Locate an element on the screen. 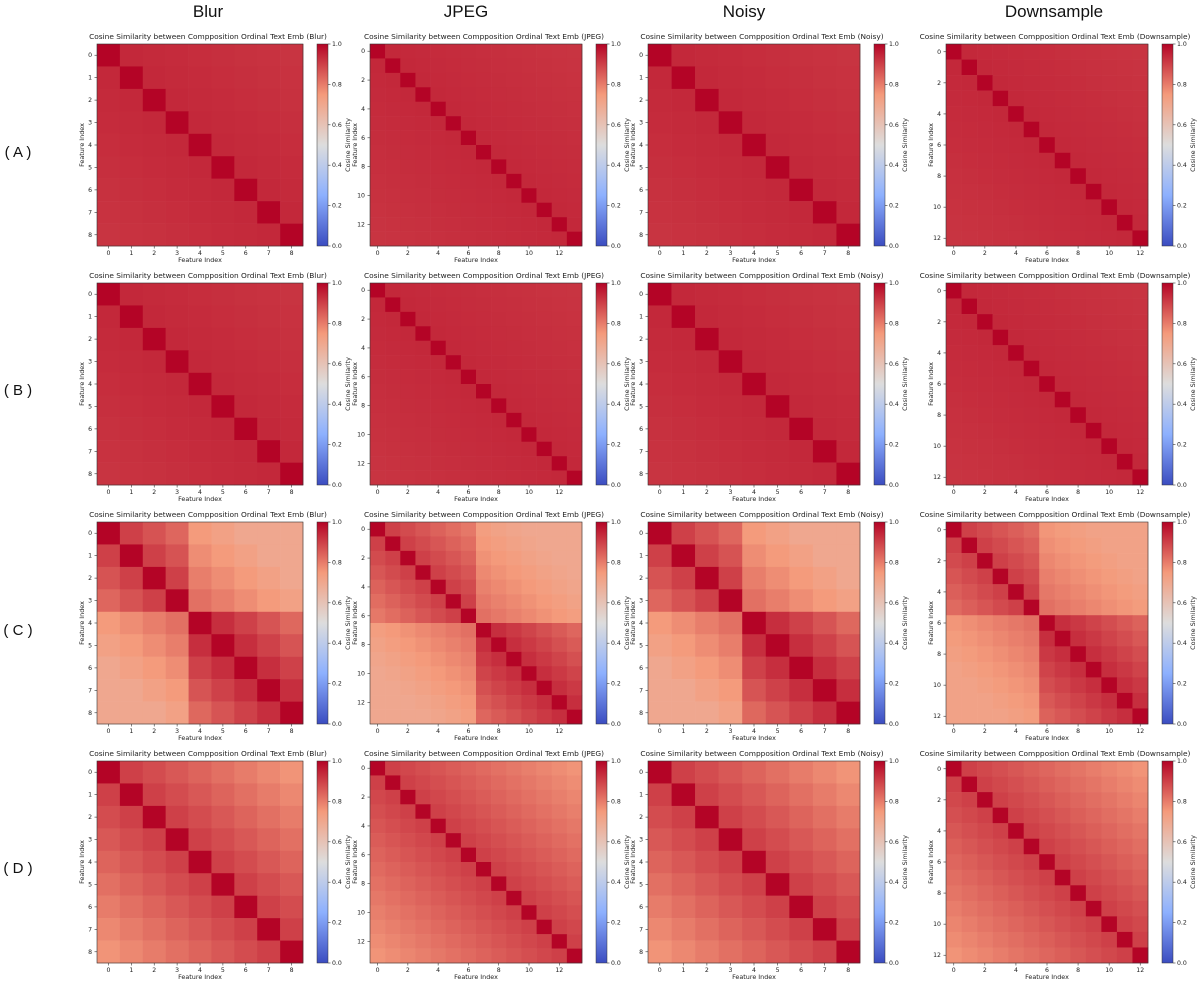  y-tick-label: 8 is located at coordinates (363, 884).